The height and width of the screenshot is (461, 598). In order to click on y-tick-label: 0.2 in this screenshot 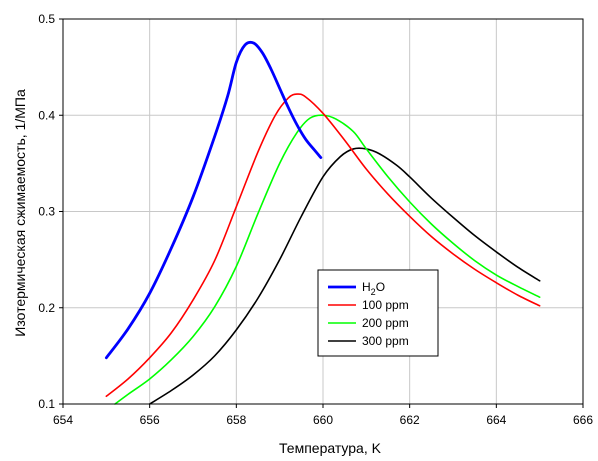, I will do `click(46, 308)`.